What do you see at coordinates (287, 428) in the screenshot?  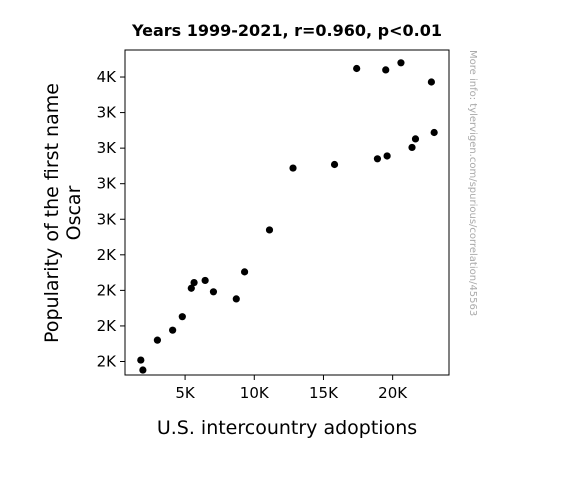 I see `x-axis-label: U.S. intercountry adoptions` at bounding box center [287, 428].